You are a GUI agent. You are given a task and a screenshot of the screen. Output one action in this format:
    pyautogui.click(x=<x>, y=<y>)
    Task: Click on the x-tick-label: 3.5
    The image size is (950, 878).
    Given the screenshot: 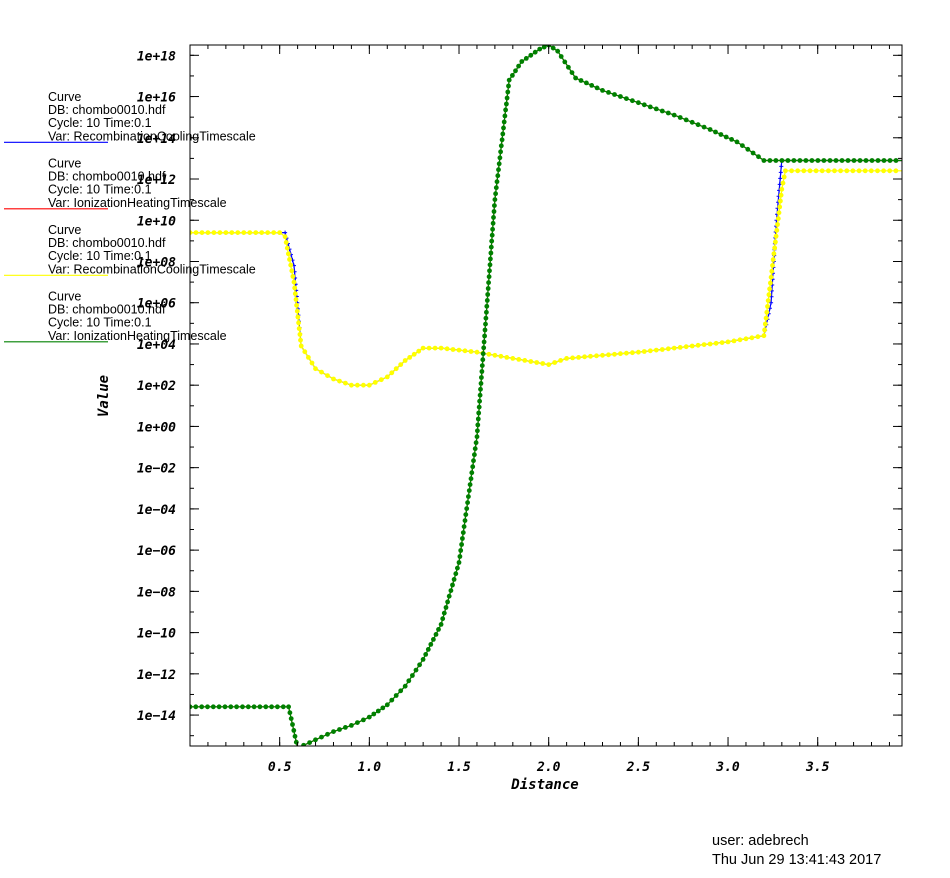 What is the action you would take?
    pyautogui.click(x=817, y=767)
    